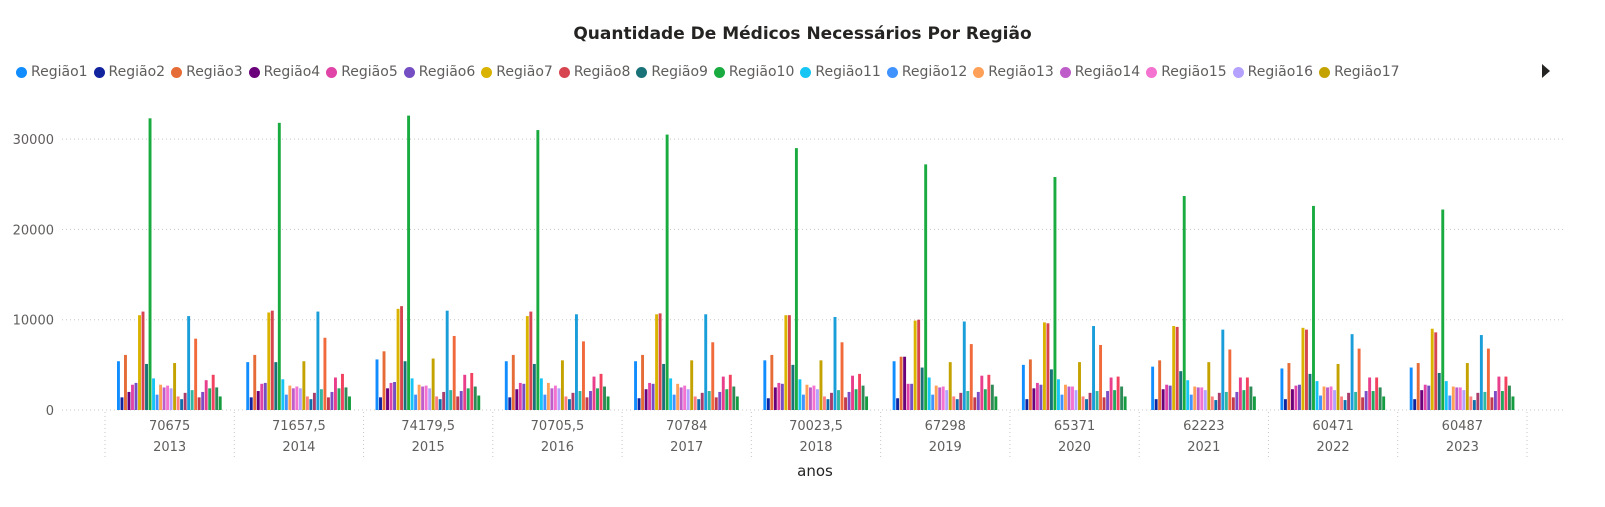 The image size is (1605, 507). What do you see at coordinates (362, 72) in the screenshot?
I see `legend-item: Região5` at bounding box center [362, 72].